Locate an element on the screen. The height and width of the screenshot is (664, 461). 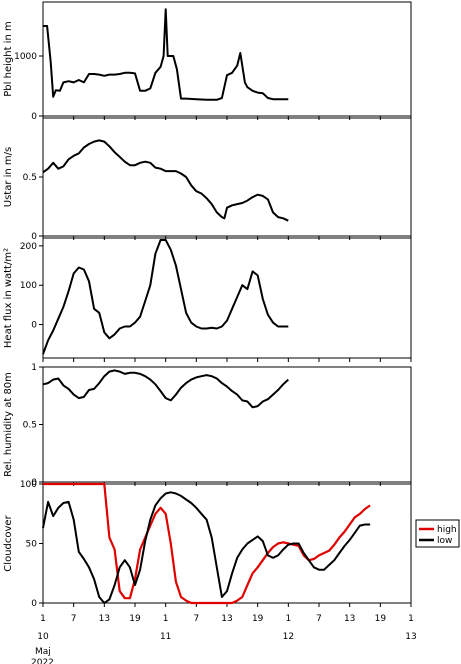
y-tick-label: 50 is located at coordinates (32, 545).